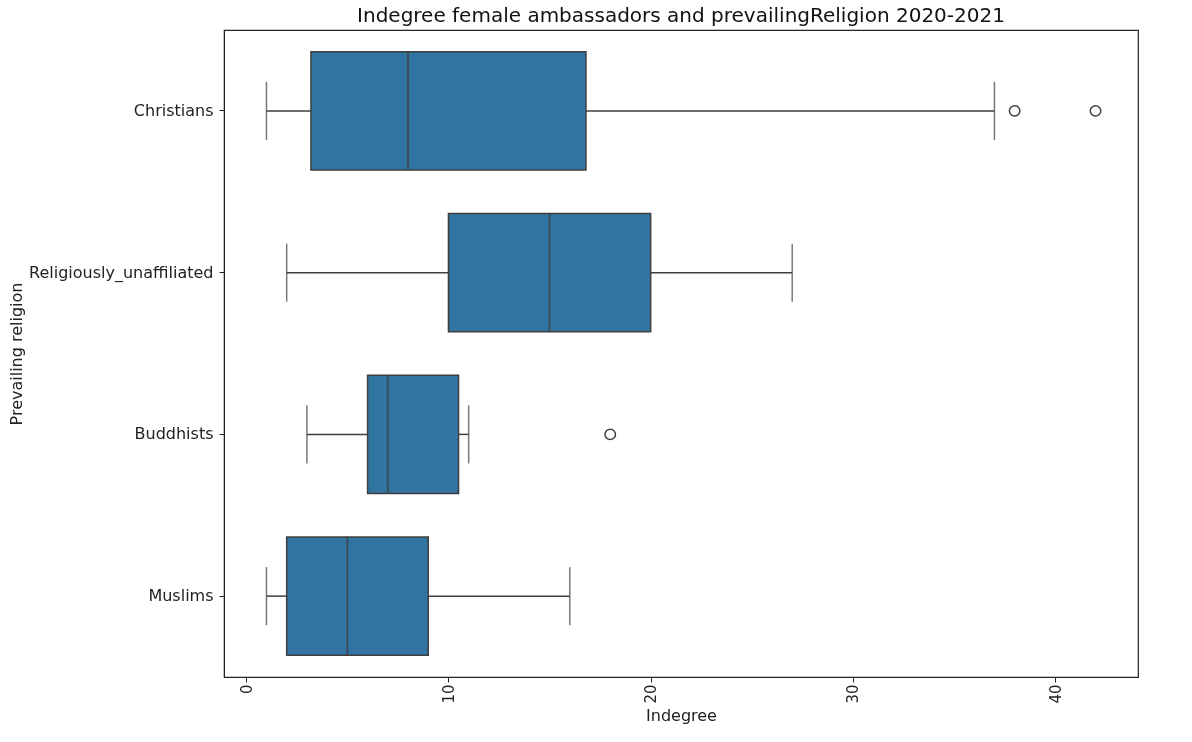 This screenshot has height=742, width=1192. I want to click on y-tick-label: Buddhists, so click(174, 434).